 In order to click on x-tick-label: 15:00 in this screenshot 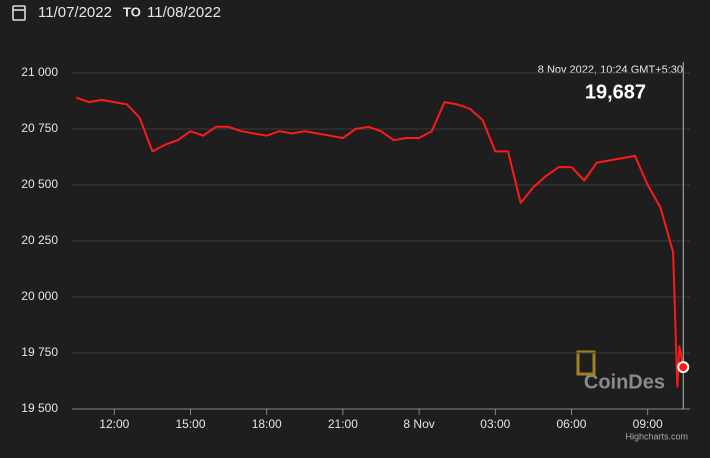, I will do `click(191, 424)`.